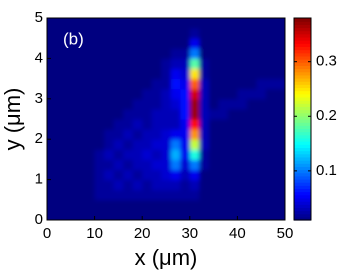 This screenshot has height=273, width=357. What do you see at coordinates (94, 233) in the screenshot?
I see `x-tick-label: 10` at bounding box center [94, 233].